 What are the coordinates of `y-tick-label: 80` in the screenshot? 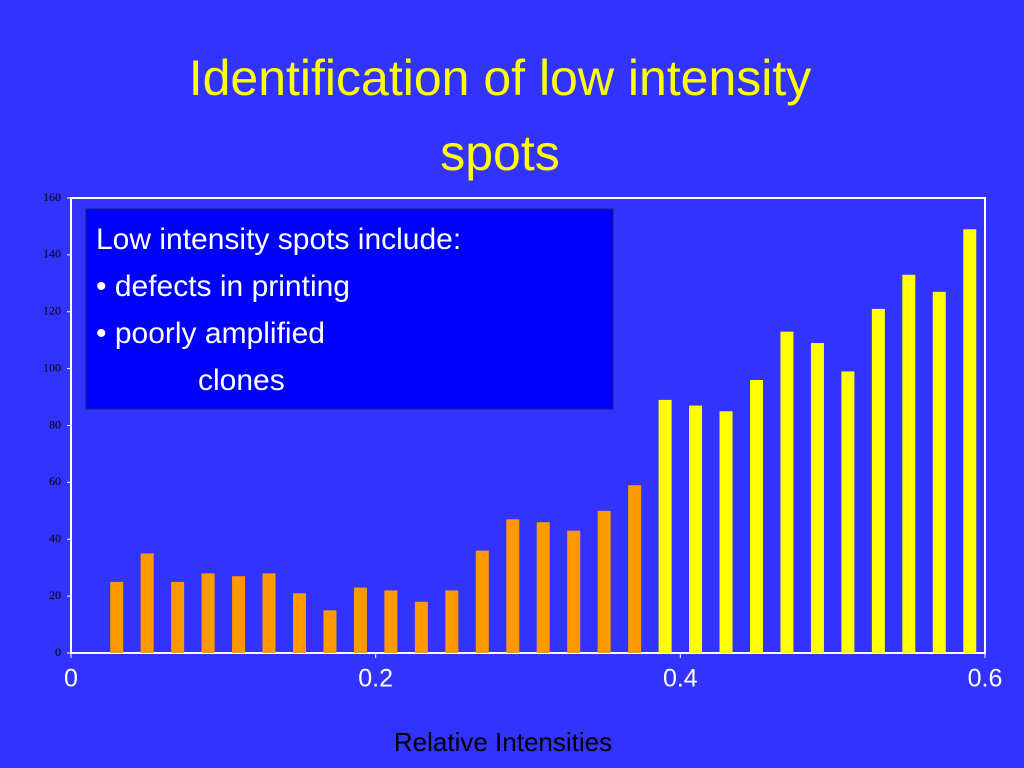 It's located at (55, 424).